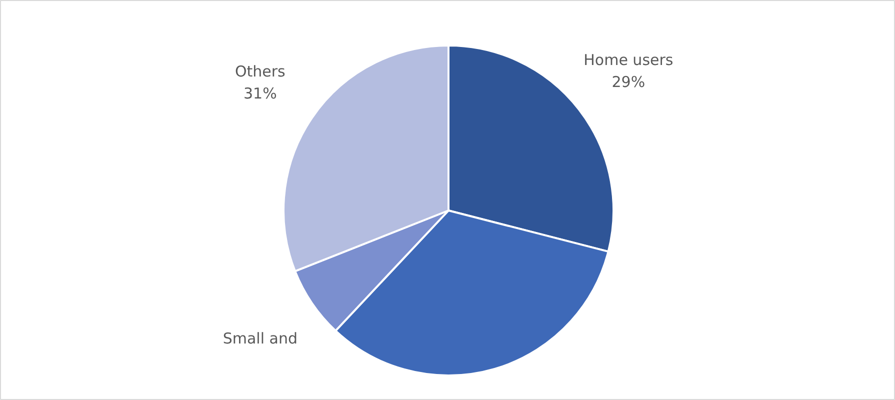  I want to click on slice-label: Small and, so click(260, 338).